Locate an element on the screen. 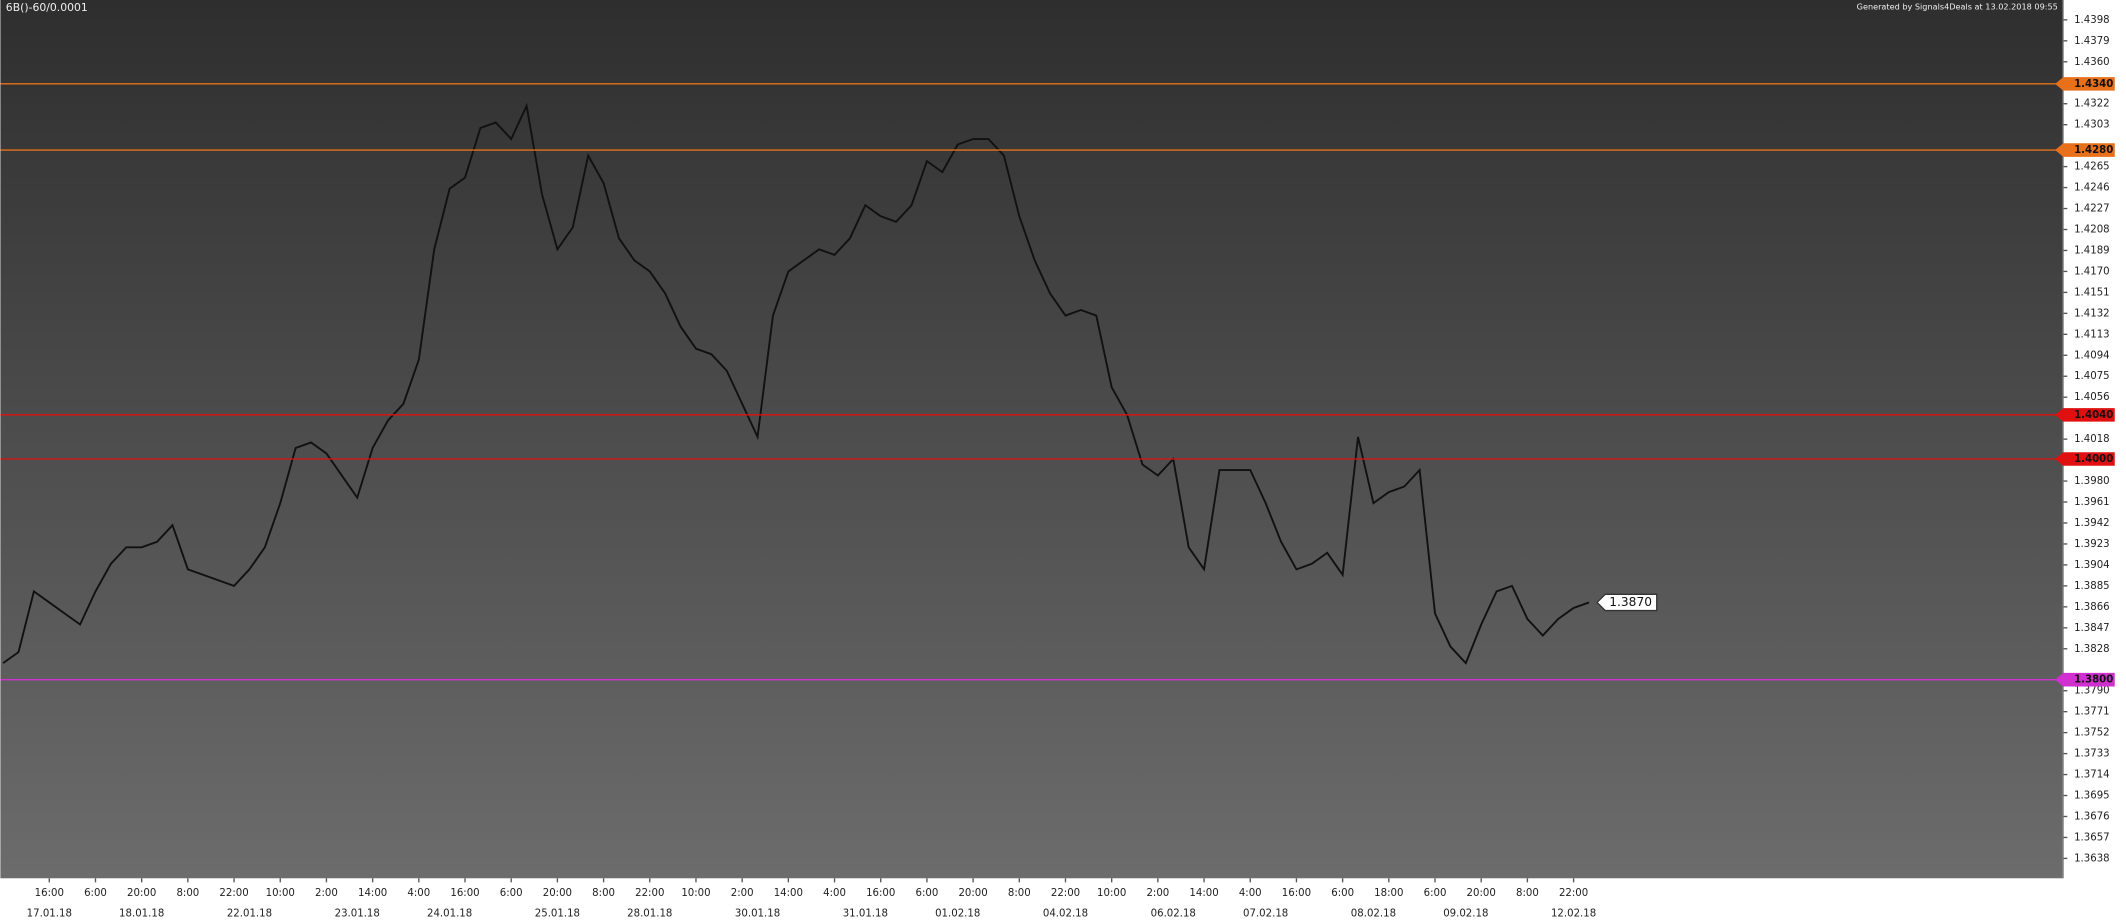  y-tick-label: 1.3790 is located at coordinates (2092, 691).